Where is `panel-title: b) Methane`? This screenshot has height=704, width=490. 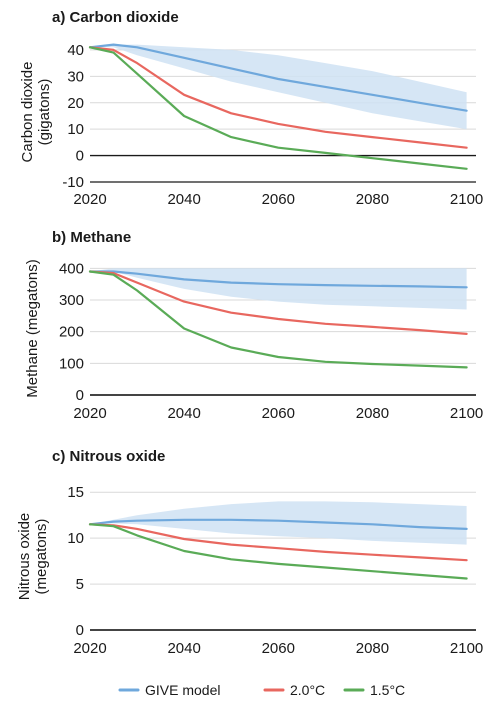
panel-title: b) Methane is located at coordinates (91, 237).